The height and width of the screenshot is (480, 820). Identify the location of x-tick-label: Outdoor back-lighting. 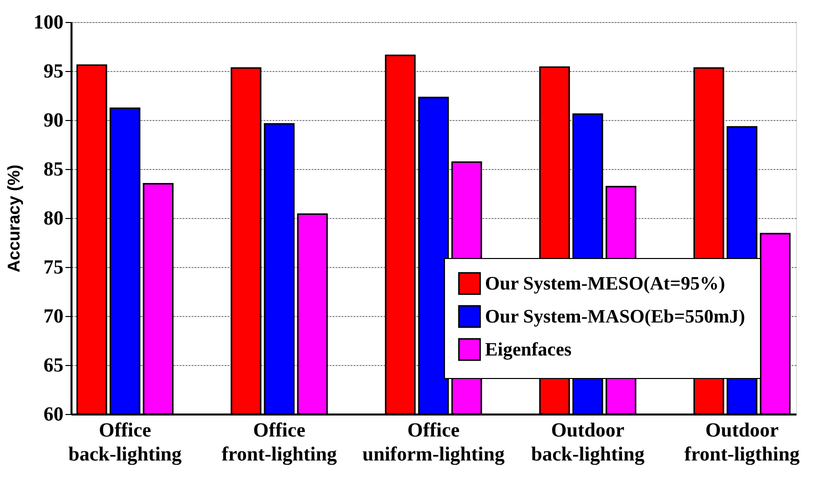
(587, 443).